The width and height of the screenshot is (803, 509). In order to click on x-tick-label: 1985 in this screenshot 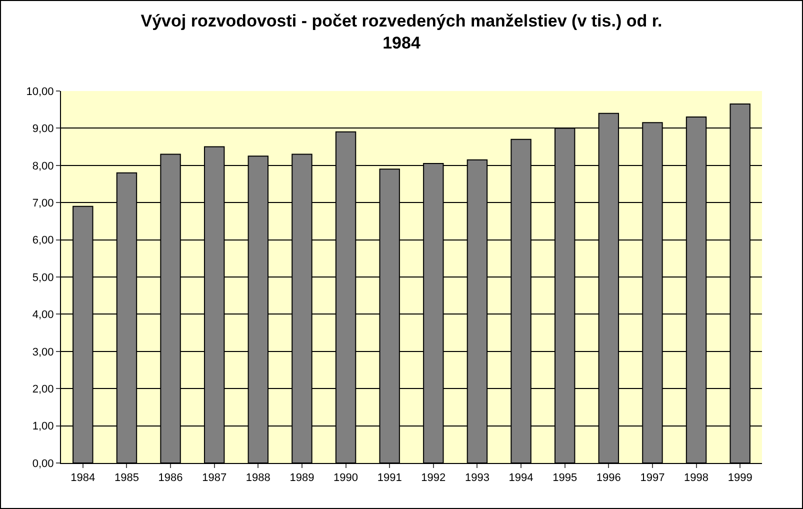, I will do `click(126, 478)`.